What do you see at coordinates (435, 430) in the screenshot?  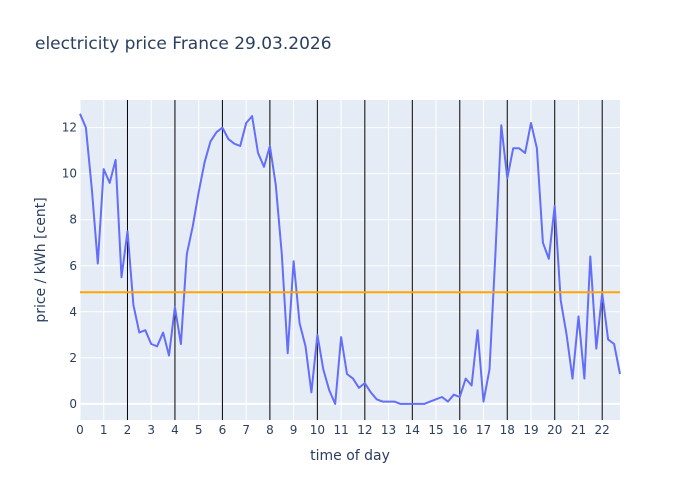 I see `x-tick-label: 15` at bounding box center [435, 430].